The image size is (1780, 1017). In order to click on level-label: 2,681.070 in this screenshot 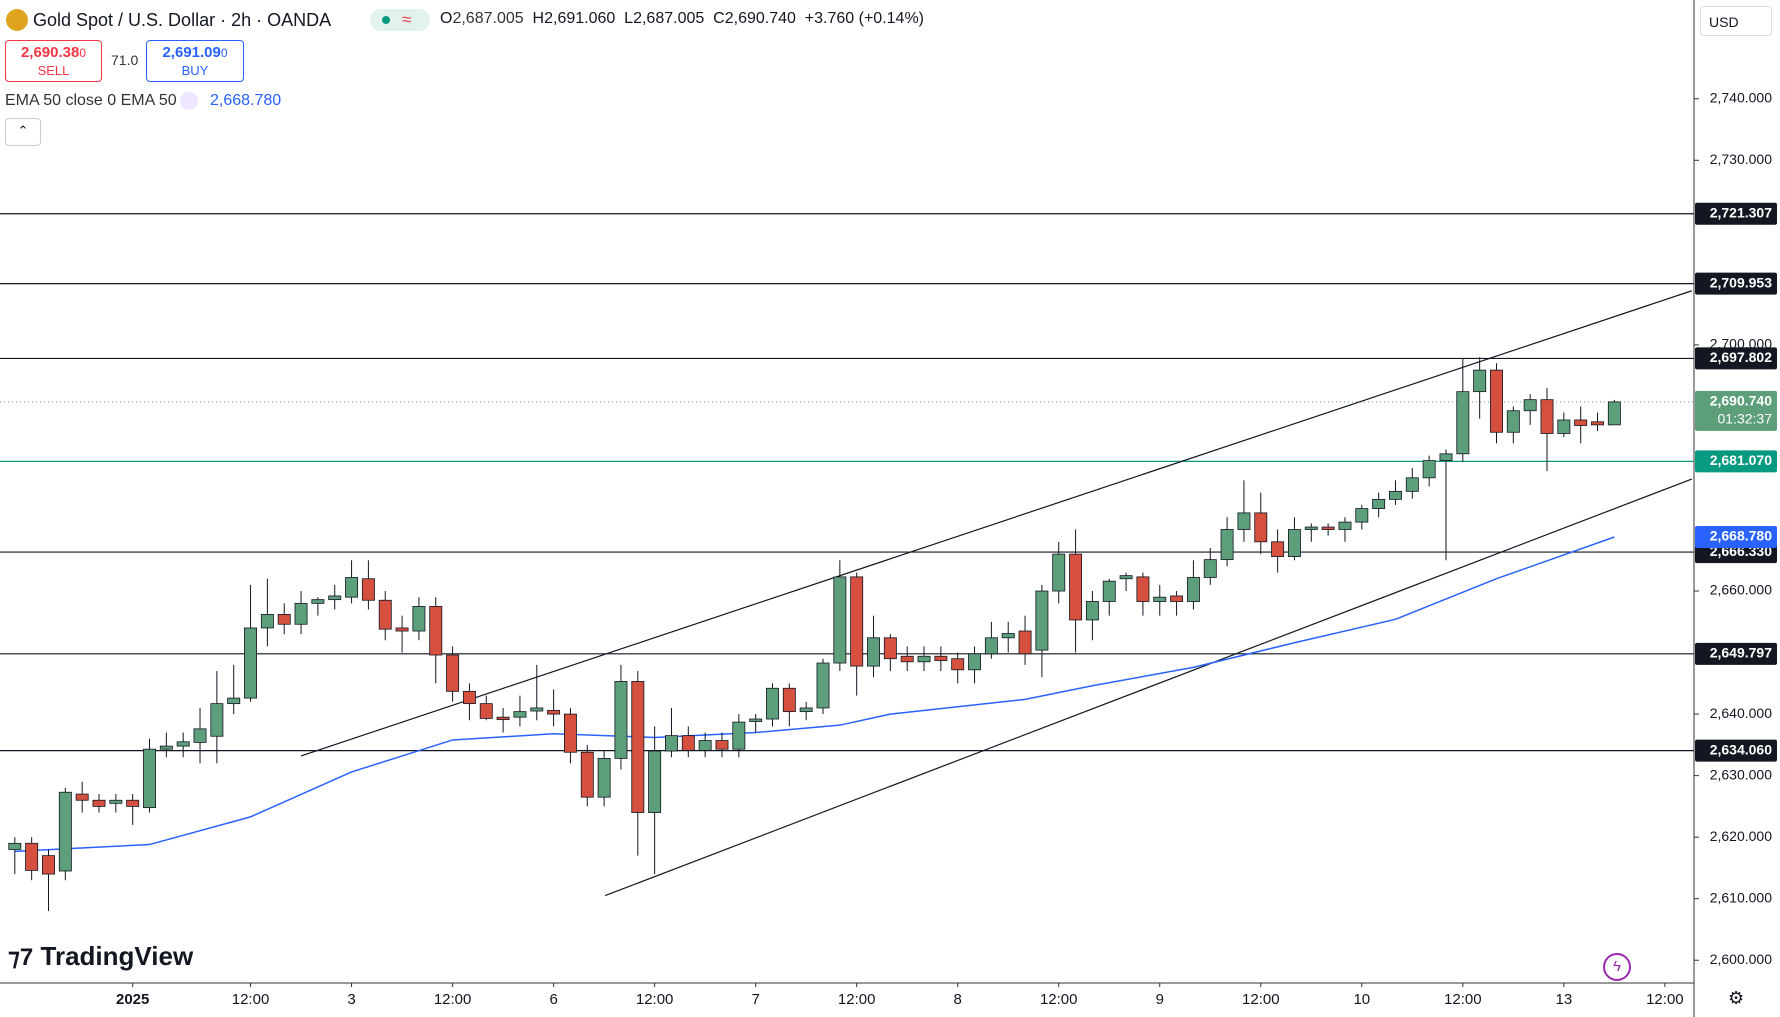, I will do `click(1741, 460)`.